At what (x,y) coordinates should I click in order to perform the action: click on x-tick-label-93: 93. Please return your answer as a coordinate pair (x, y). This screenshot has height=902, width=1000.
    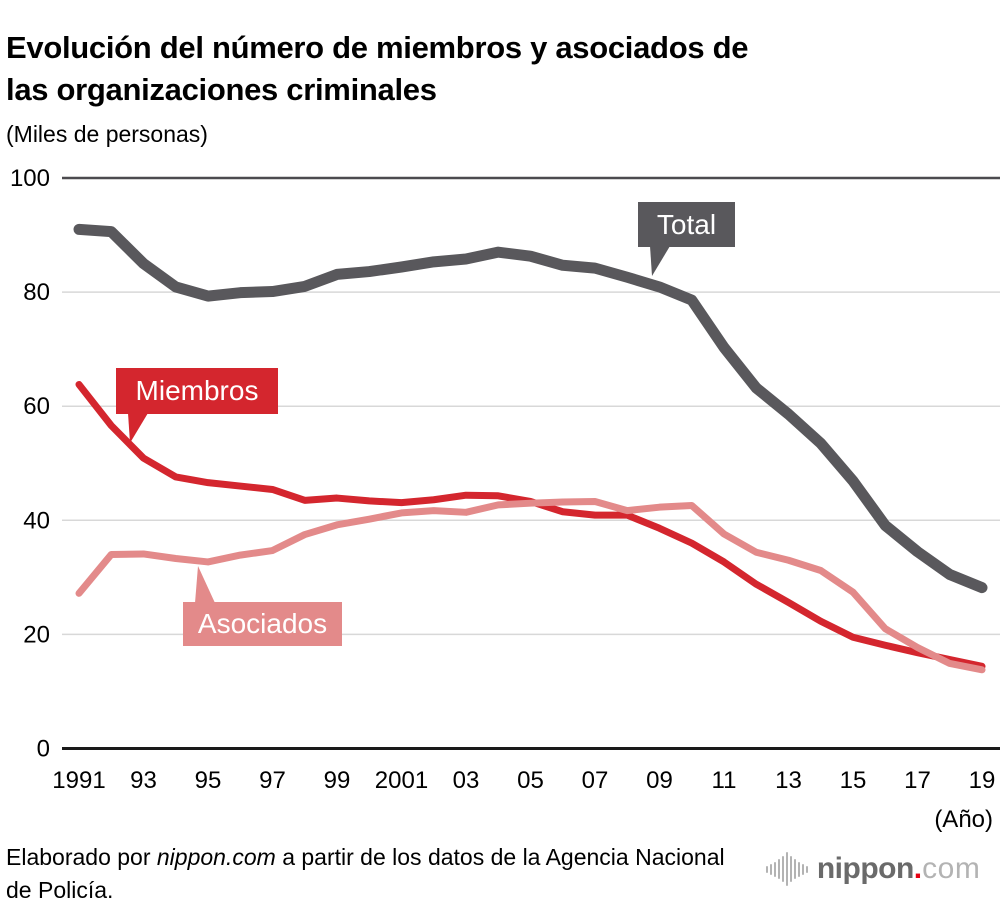
    Looking at the image, I should click on (143, 780).